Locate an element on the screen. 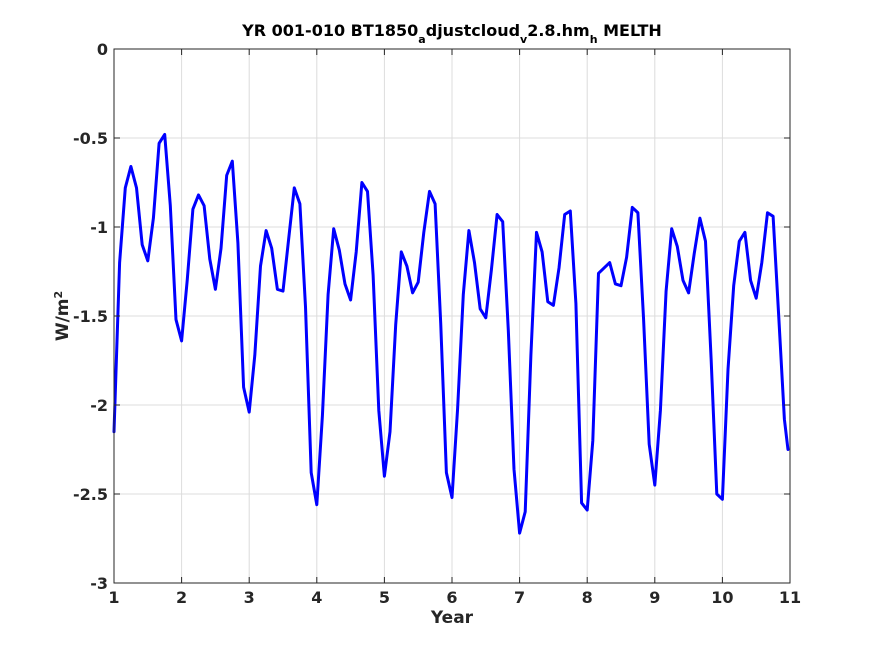 Image resolution: width=875 pixels, height=656 pixels. y-tick-label: -1.5 is located at coordinates (90, 316).